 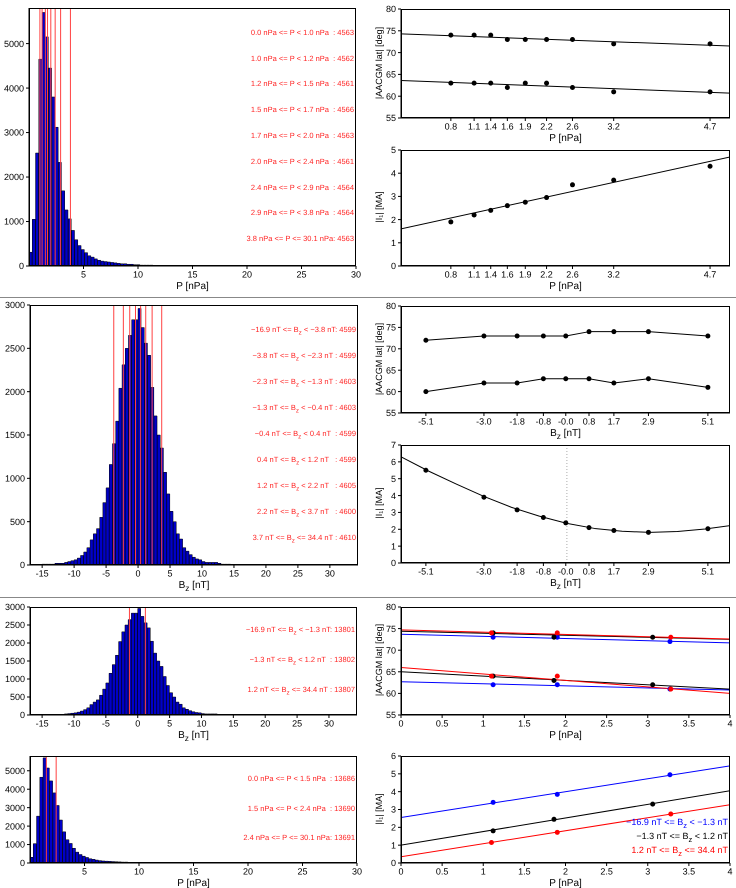 What do you see at coordinates (474, 126) in the screenshot?
I see `x-tick-label: 1.1` at bounding box center [474, 126].